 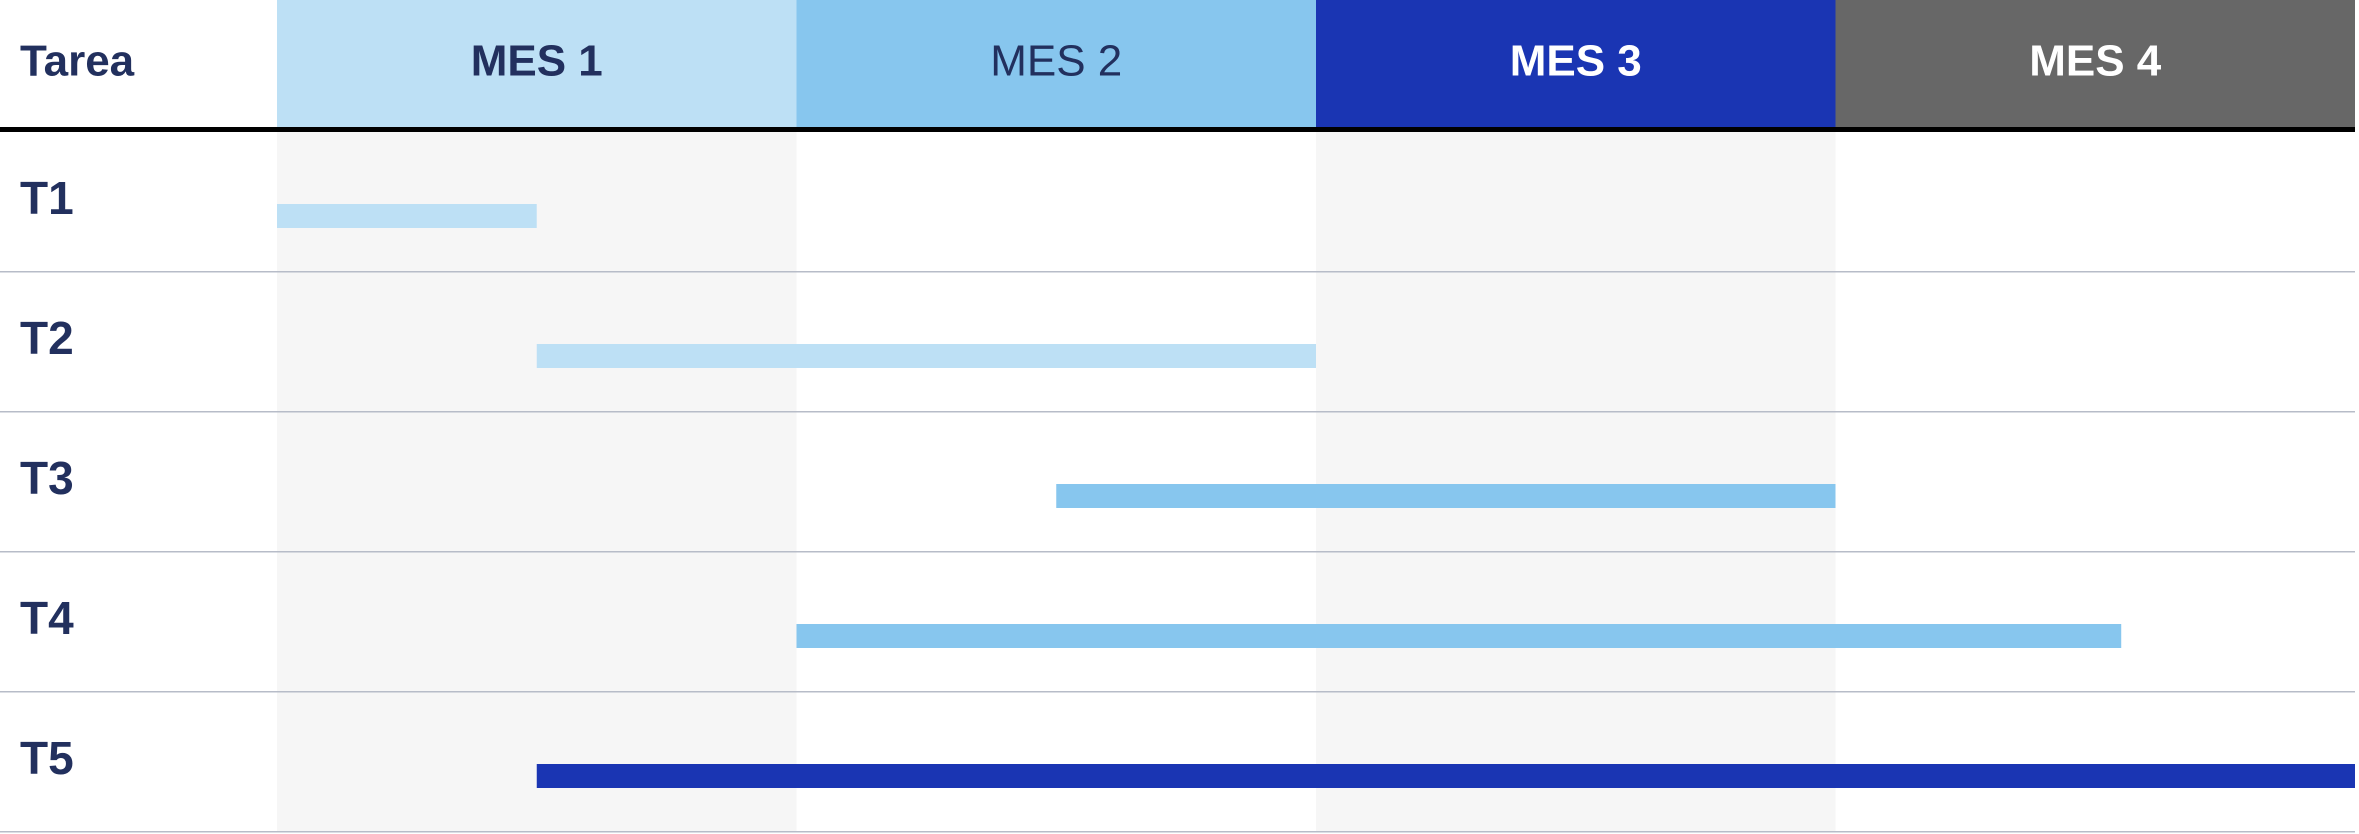 What do you see at coordinates (926, 356) in the screenshot?
I see `task-bar-t2` at bounding box center [926, 356].